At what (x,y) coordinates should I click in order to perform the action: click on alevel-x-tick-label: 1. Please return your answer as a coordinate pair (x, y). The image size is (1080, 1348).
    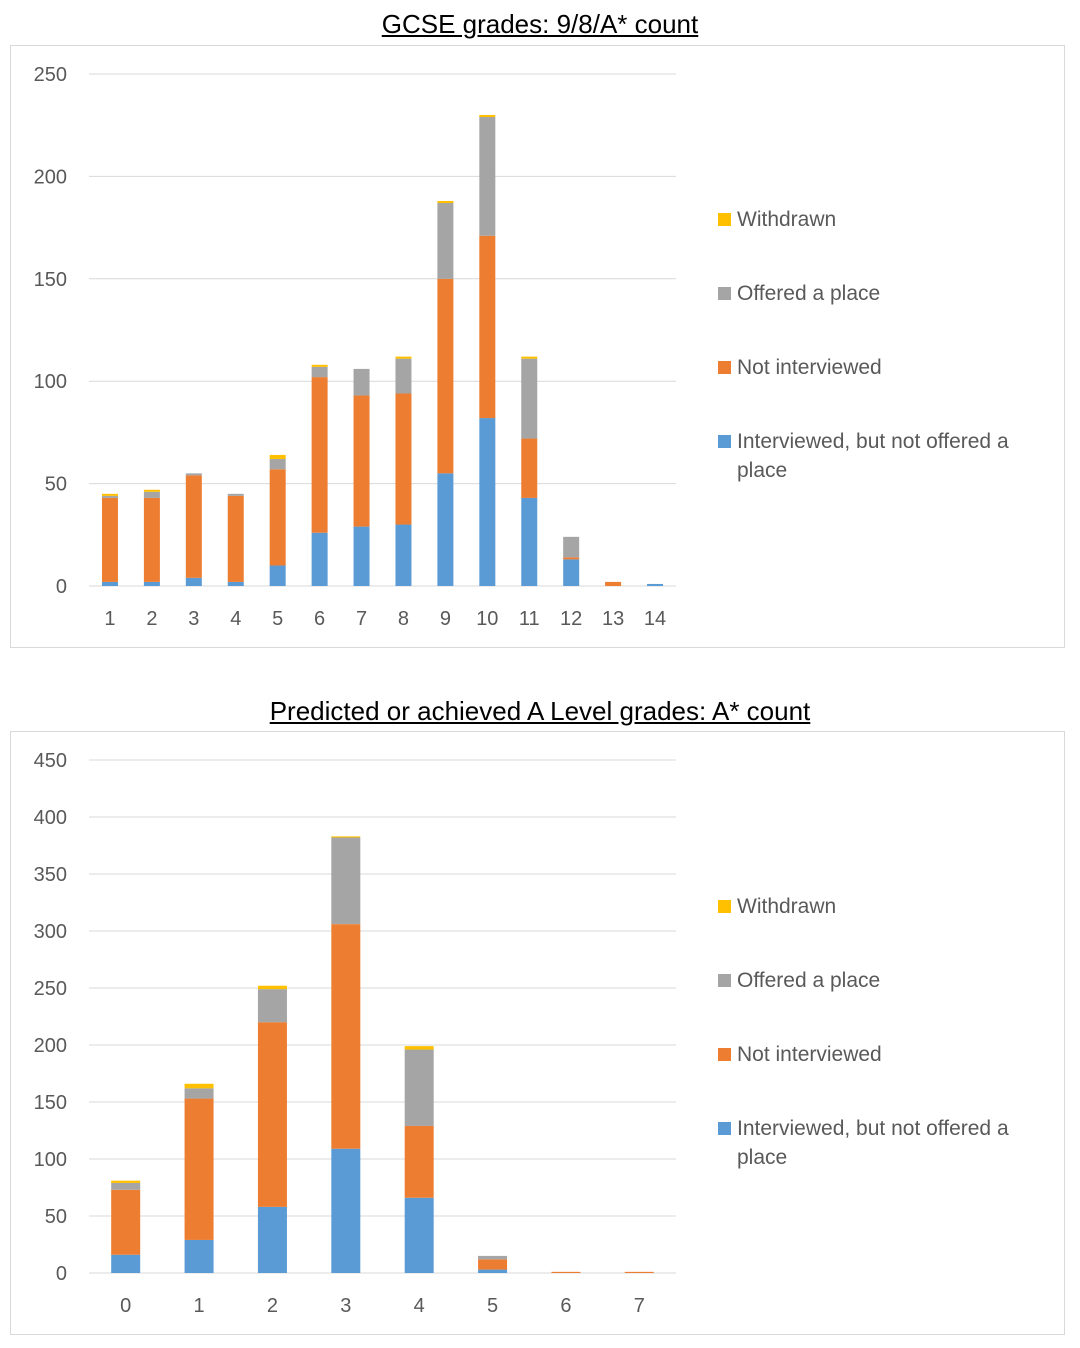
    Looking at the image, I should click on (199, 1306).